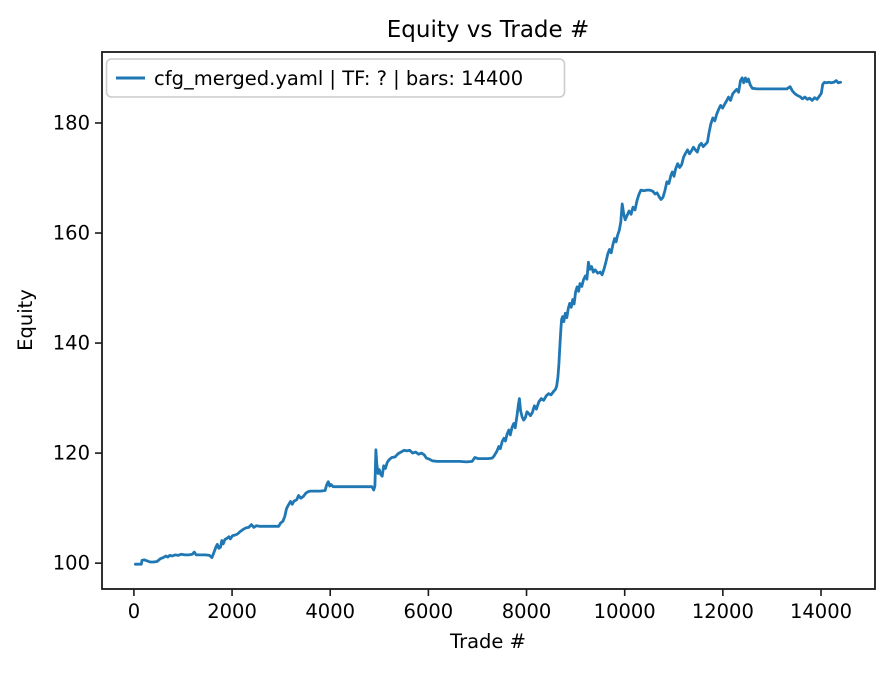  What do you see at coordinates (71, 233) in the screenshot?
I see `y-tick-label: 160` at bounding box center [71, 233].